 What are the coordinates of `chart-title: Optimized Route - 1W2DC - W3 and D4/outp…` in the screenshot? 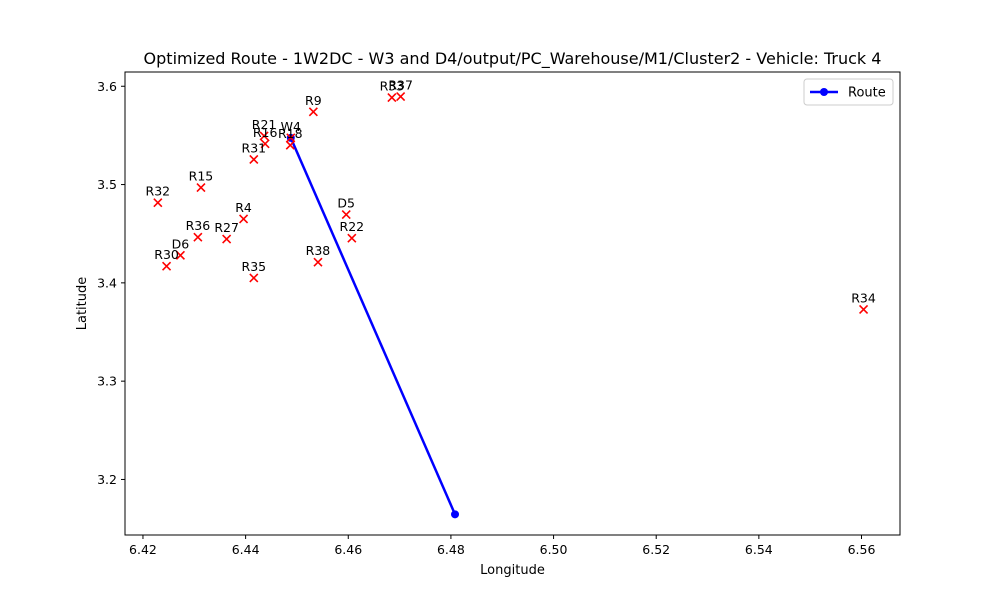 It's located at (513, 59).